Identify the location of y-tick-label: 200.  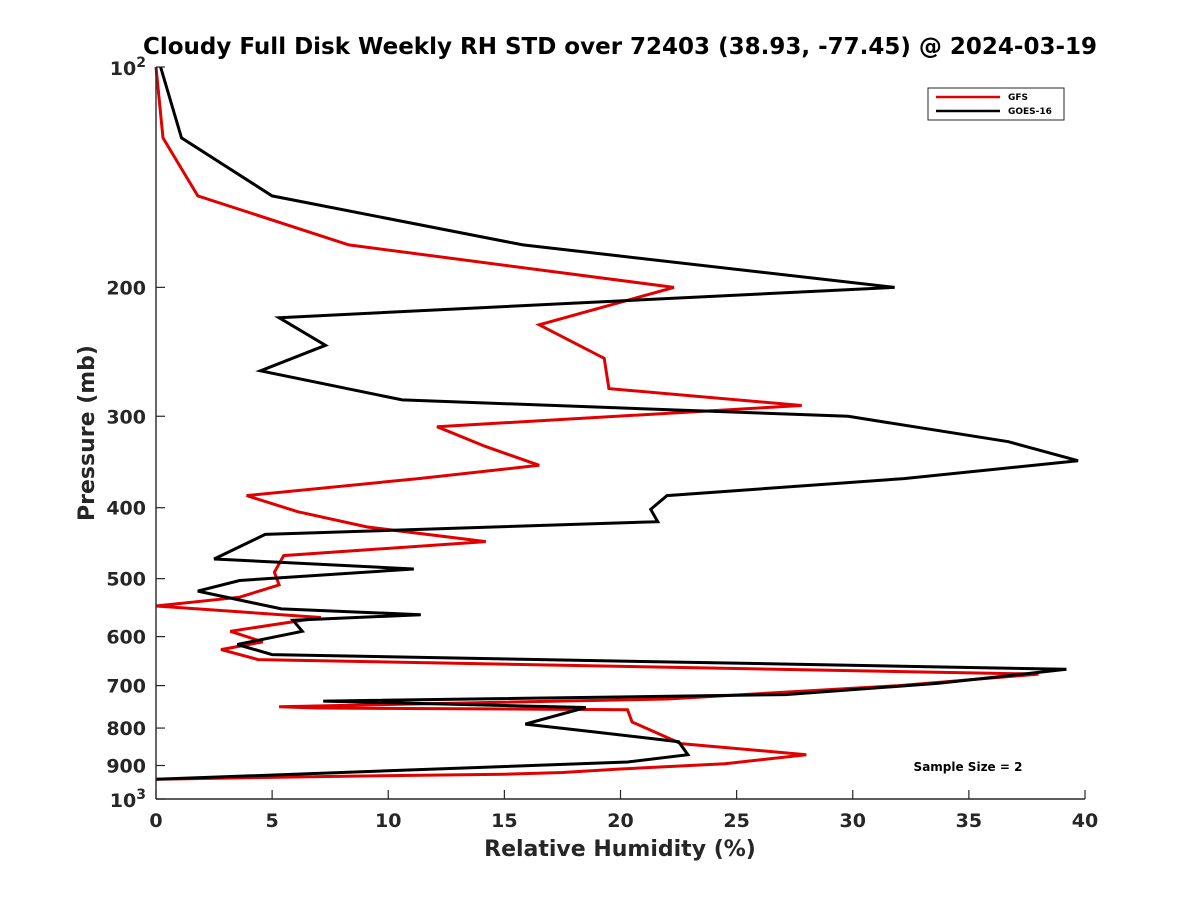
(126, 288).